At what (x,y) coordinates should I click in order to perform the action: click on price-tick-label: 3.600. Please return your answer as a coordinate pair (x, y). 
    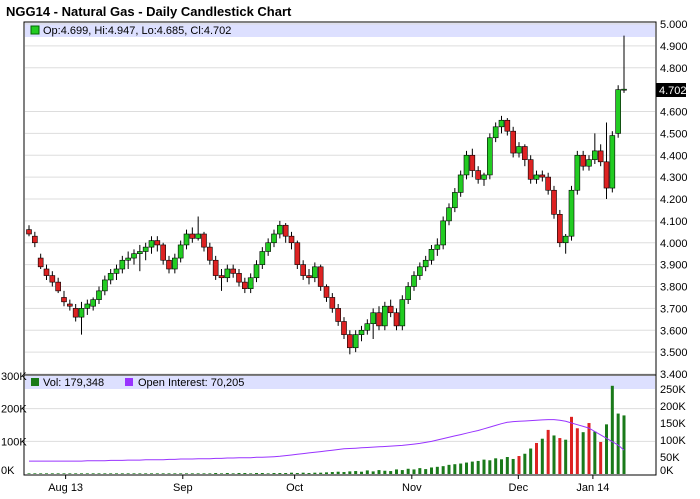
    Looking at the image, I should click on (674, 331).